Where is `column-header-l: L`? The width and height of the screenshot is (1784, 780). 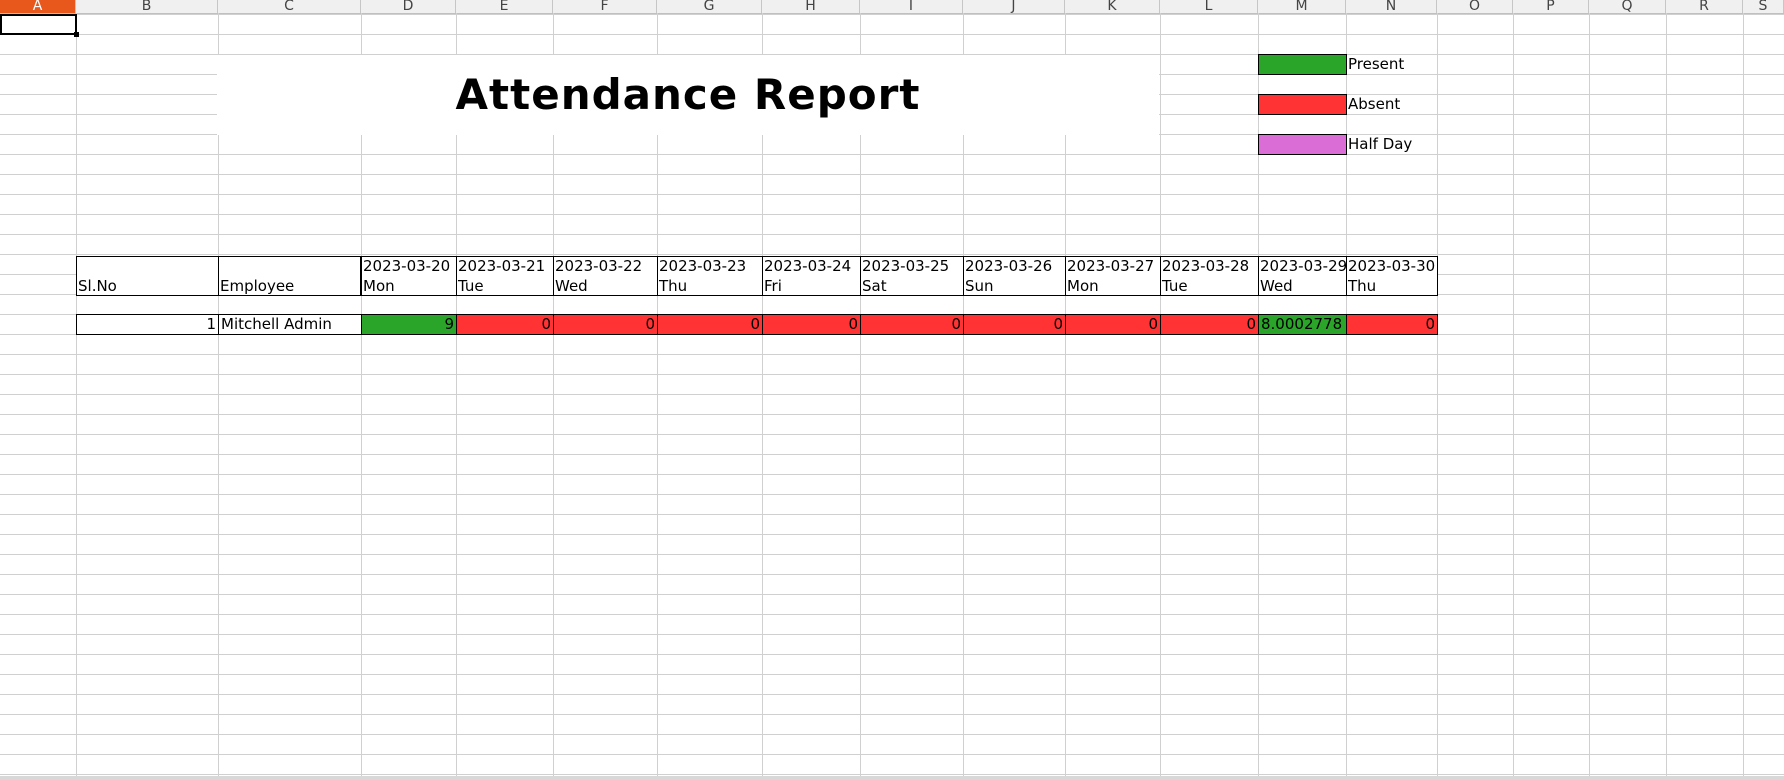
column-header-l: L is located at coordinates (1209, 6).